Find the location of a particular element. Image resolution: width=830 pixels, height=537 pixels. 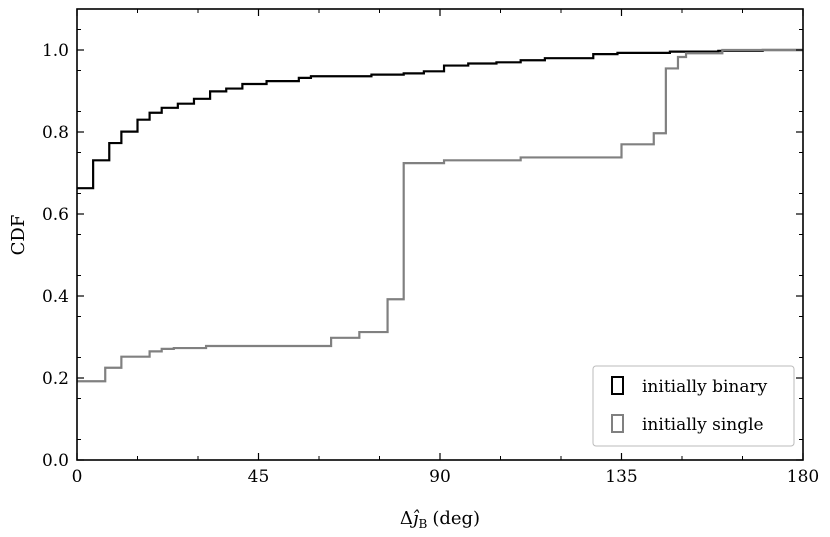

y-axis-label: CDF is located at coordinates (18, 235).